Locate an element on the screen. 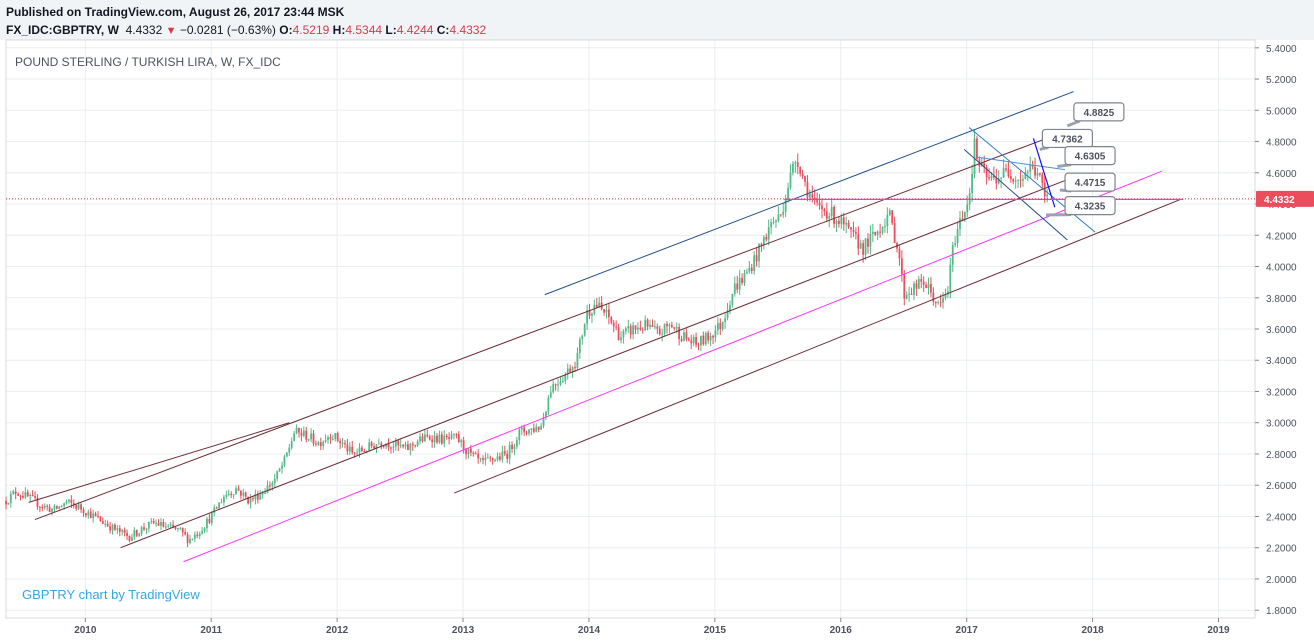 The height and width of the screenshot is (642, 1314). y-tick-label: 2.6000 is located at coordinates (1281, 486).